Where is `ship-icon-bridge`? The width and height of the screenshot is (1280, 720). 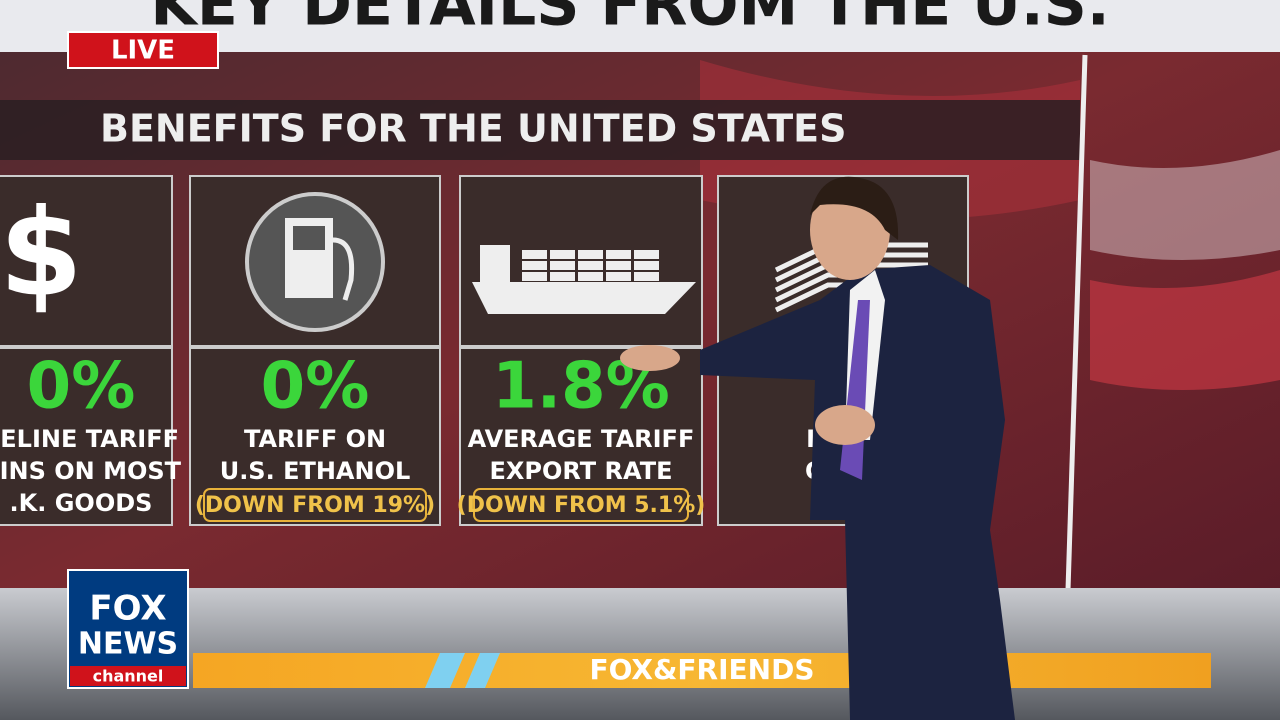 ship-icon-bridge is located at coordinates (495, 263).